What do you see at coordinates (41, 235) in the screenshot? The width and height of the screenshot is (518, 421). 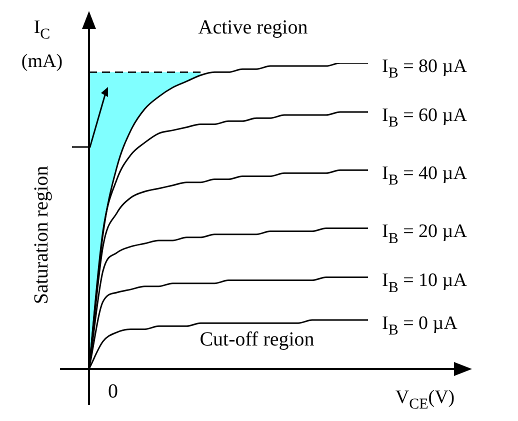 I see `text: Saturation region` at bounding box center [41, 235].